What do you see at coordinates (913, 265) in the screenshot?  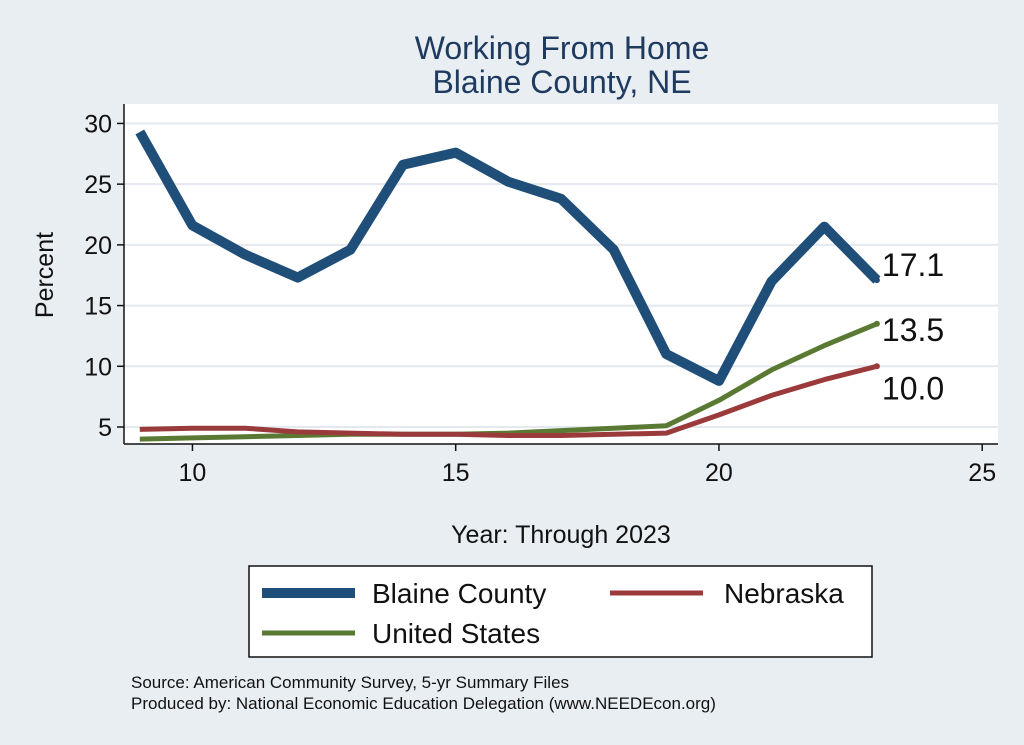 I see `end-label-blaine-county: 17.1` at bounding box center [913, 265].